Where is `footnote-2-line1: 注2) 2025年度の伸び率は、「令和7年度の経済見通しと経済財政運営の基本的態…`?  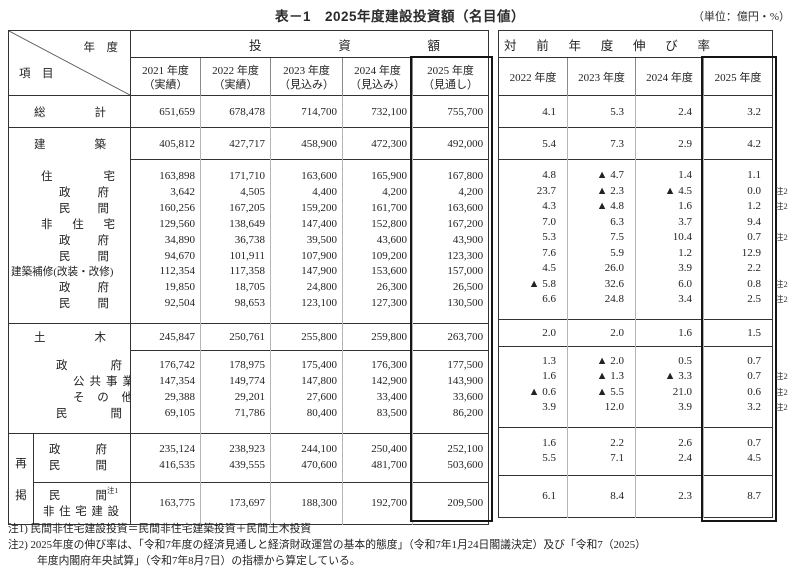
footnote-2-line1: 注2) 2025年度の伸び率は、「令和7年度の経済見通しと経済財政運営の基本的態… is located at coordinates (327, 545).